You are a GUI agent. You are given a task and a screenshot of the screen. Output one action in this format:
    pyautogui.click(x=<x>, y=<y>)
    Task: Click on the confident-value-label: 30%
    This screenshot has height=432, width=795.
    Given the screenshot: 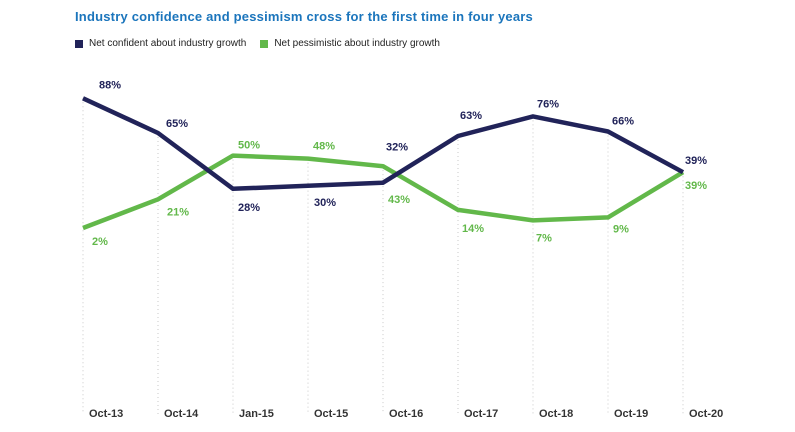 What is the action you would take?
    pyautogui.click(x=325, y=203)
    